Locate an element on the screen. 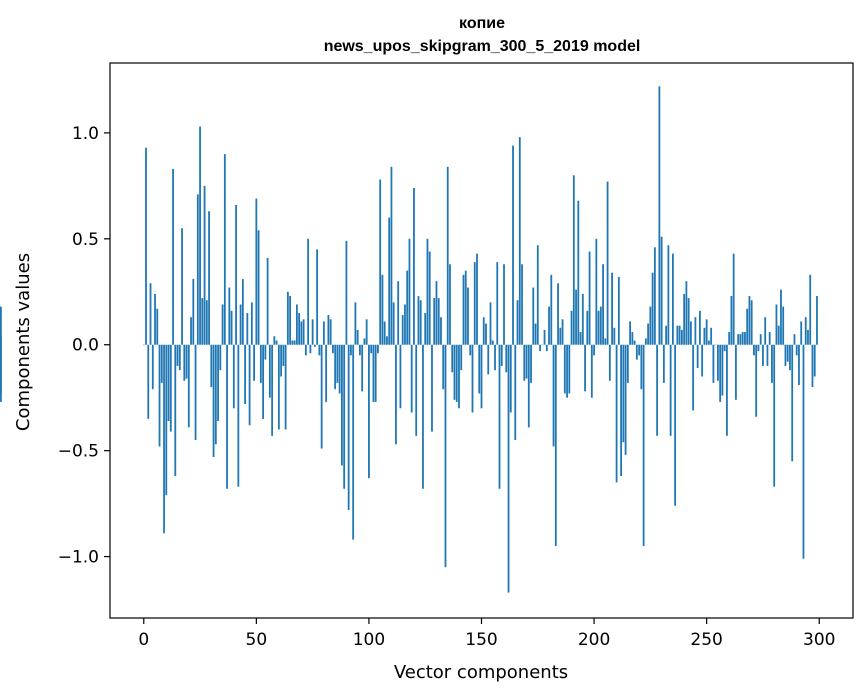  y-tick-label: 0.0 is located at coordinates (85, 346).